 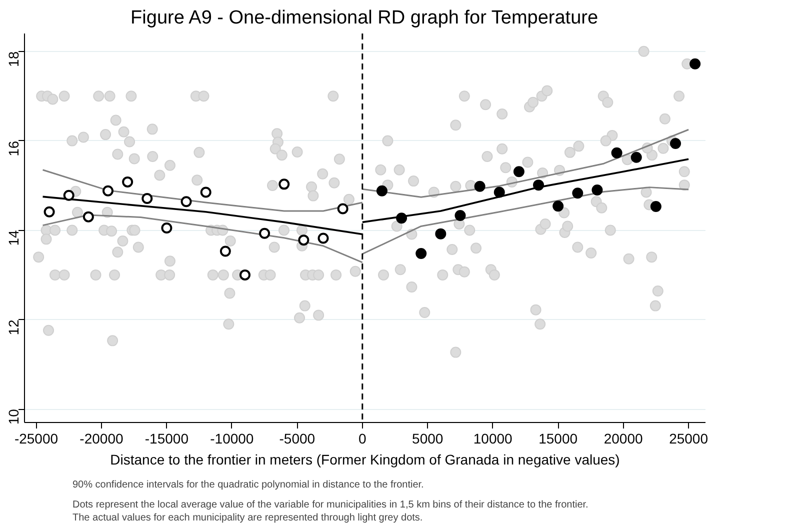 I want to click on y-tick-label: 16, so click(x=14, y=148).